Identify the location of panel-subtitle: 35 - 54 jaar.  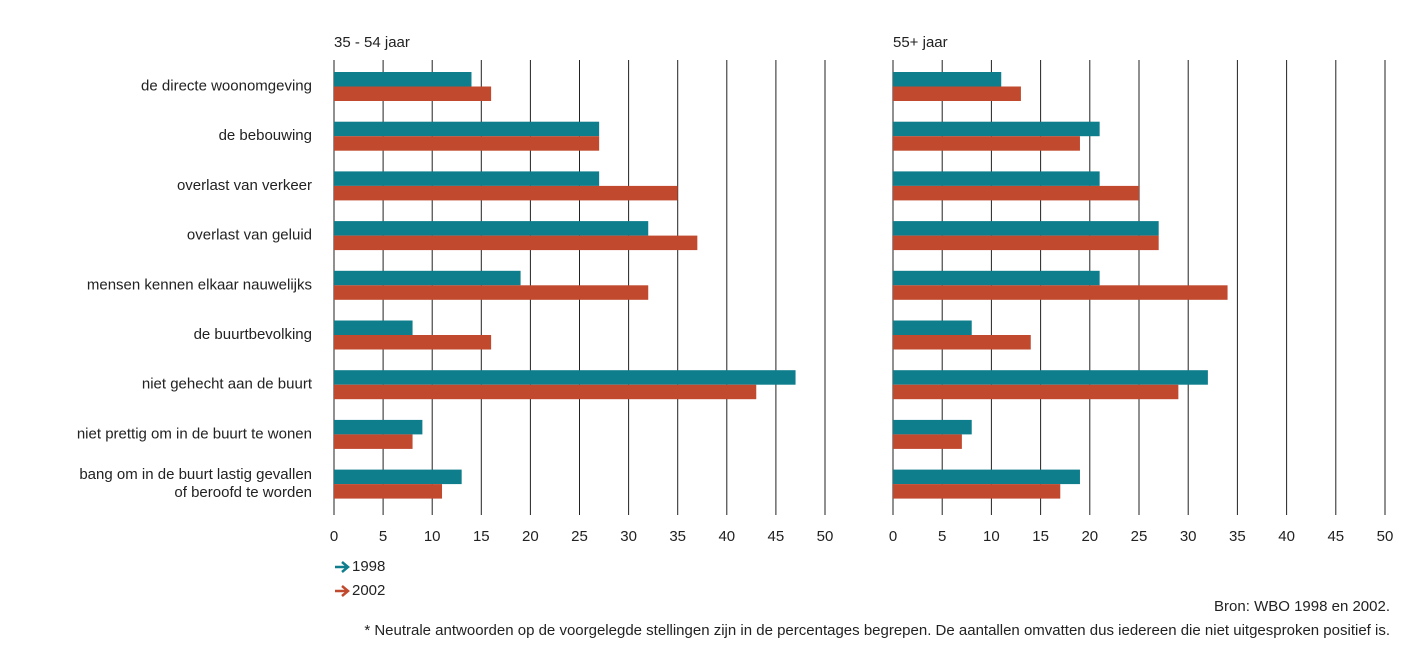
(372, 42).